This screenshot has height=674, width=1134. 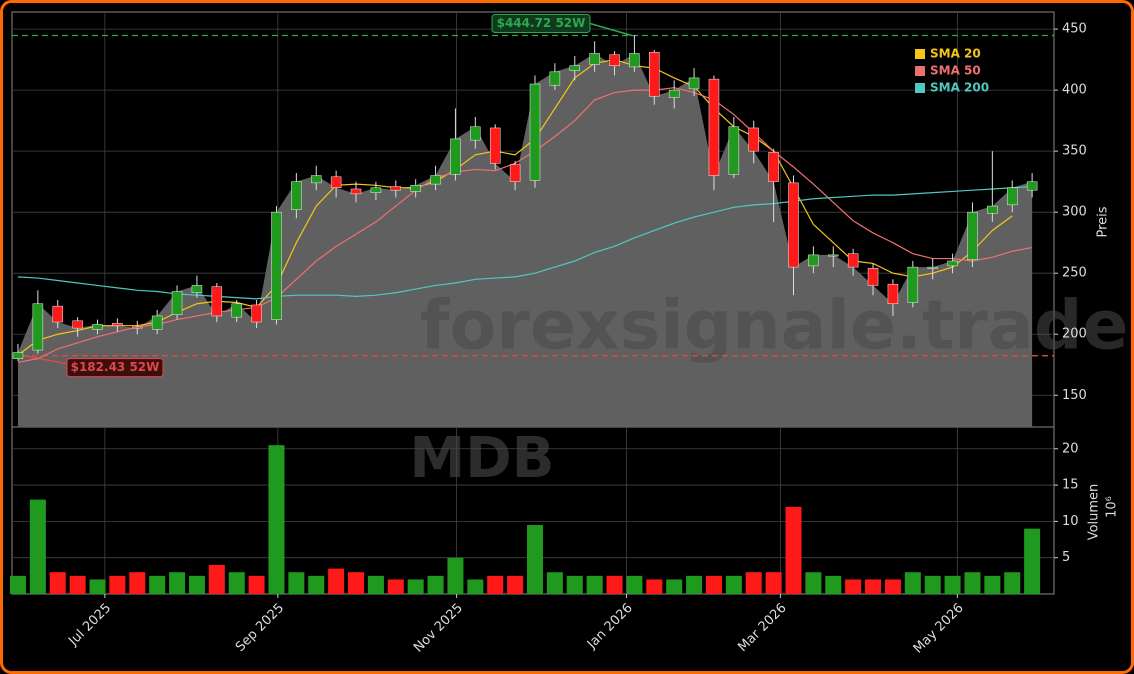 What do you see at coordinates (1074, 395) in the screenshot?
I see `y-tick-label: 150` at bounding box center [1074, 395].